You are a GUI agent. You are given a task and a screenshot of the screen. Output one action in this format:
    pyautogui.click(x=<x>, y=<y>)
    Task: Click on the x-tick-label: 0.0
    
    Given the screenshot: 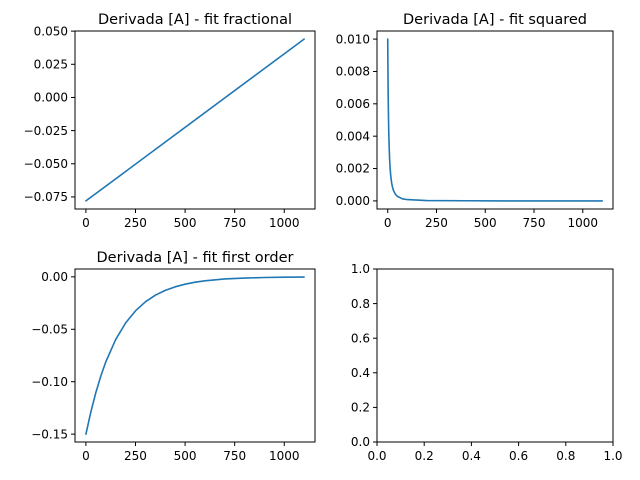 What is the action you would take?
    pyautogui.click(x=376, y=456)
    